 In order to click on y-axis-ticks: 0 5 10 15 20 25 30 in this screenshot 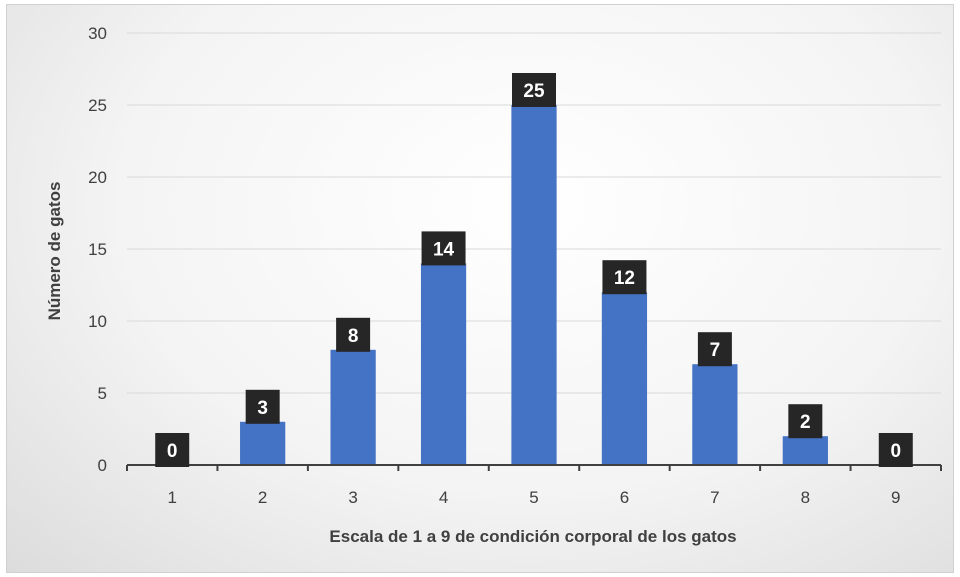, I will do `click(97, 249)`.